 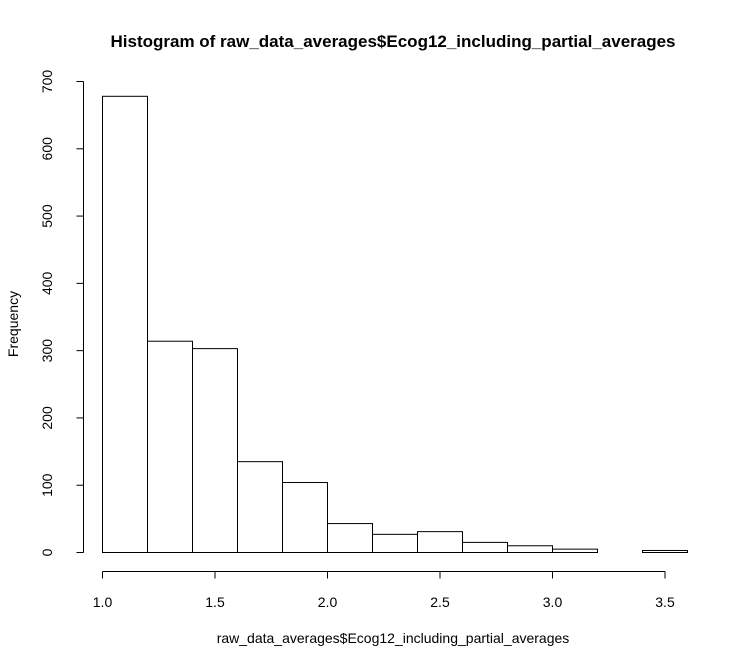 What do you see at coordinates (103, 602) in the screenshot?
I see `x-tick-label: 1.0` at bounding box center [103, 602].